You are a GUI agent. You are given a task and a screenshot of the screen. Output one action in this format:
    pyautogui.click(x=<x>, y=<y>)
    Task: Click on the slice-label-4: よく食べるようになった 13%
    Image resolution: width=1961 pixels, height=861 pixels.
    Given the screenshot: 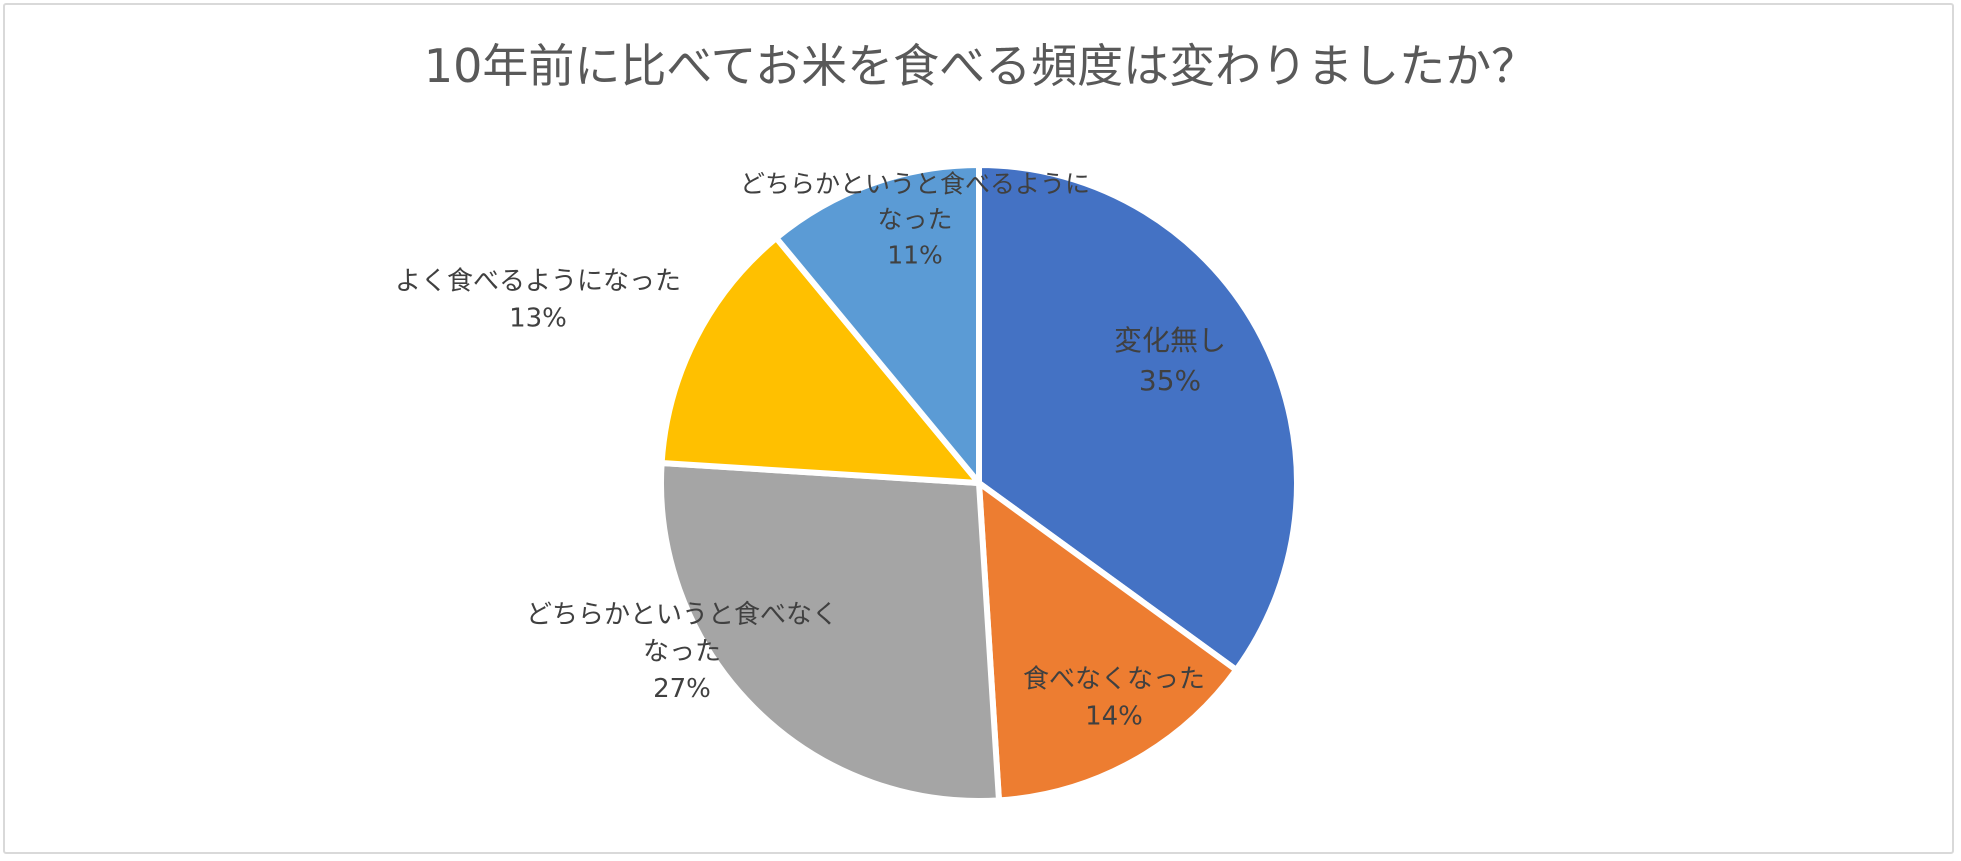 What is the action you would take?
    pyautogui.click(x=538, y=300)
    